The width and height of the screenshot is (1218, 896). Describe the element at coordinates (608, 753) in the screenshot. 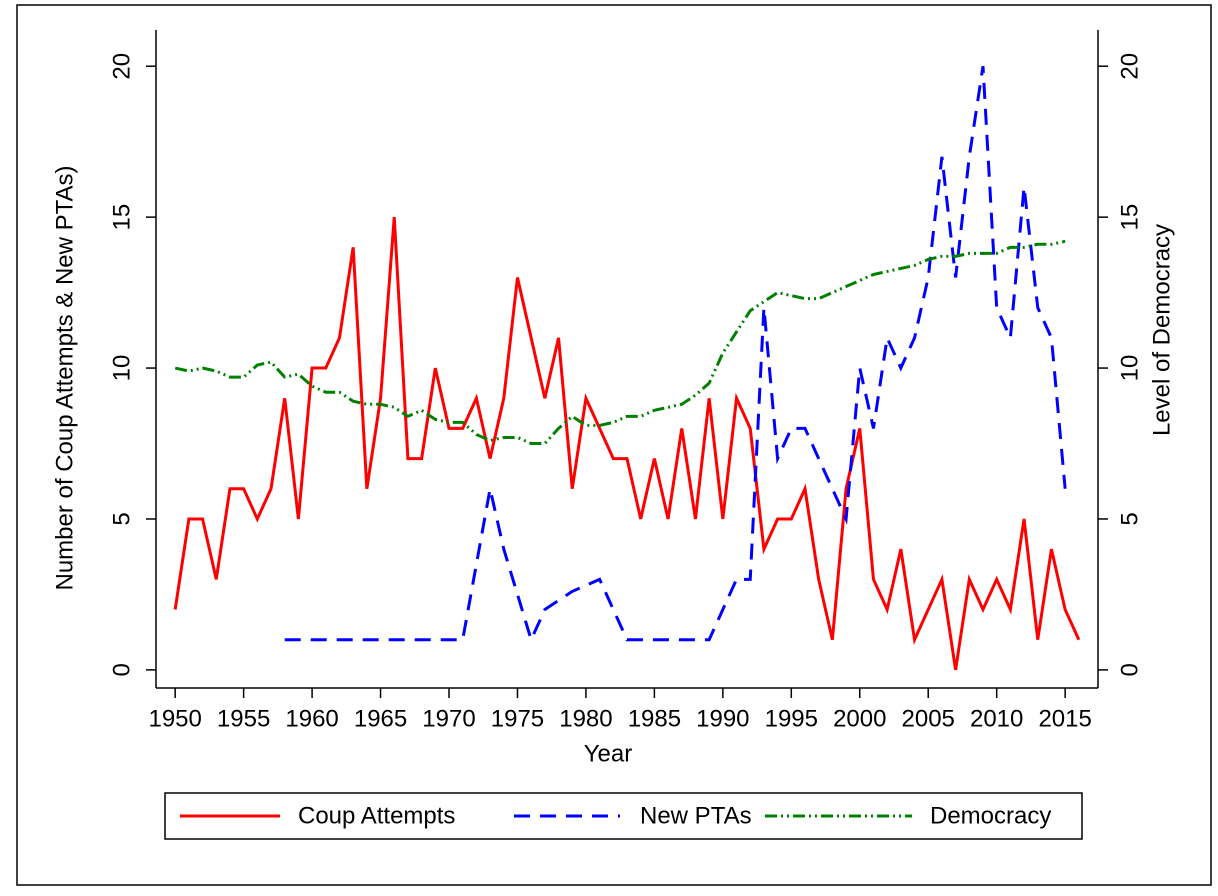

I see `x-axis-title: Year` at that location.